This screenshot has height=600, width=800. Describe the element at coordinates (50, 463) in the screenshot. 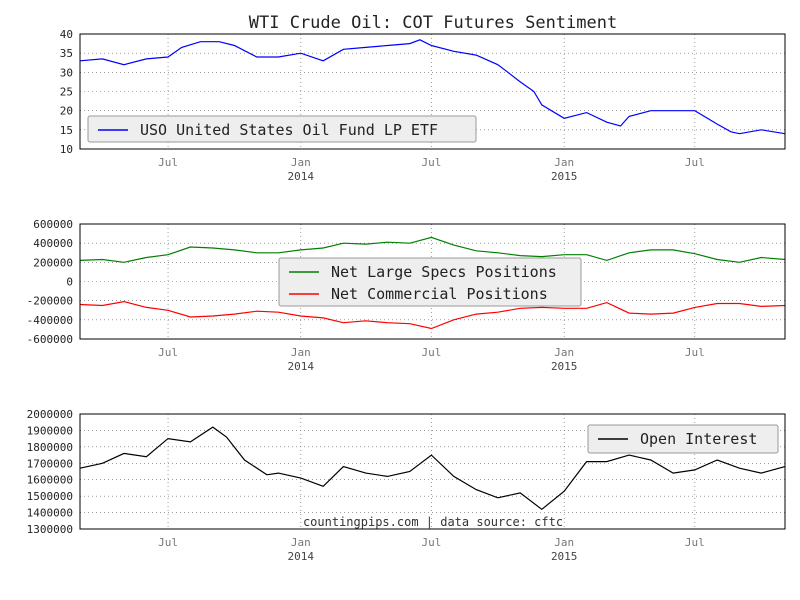

I see `y-tick-label: 1700000` at that location.